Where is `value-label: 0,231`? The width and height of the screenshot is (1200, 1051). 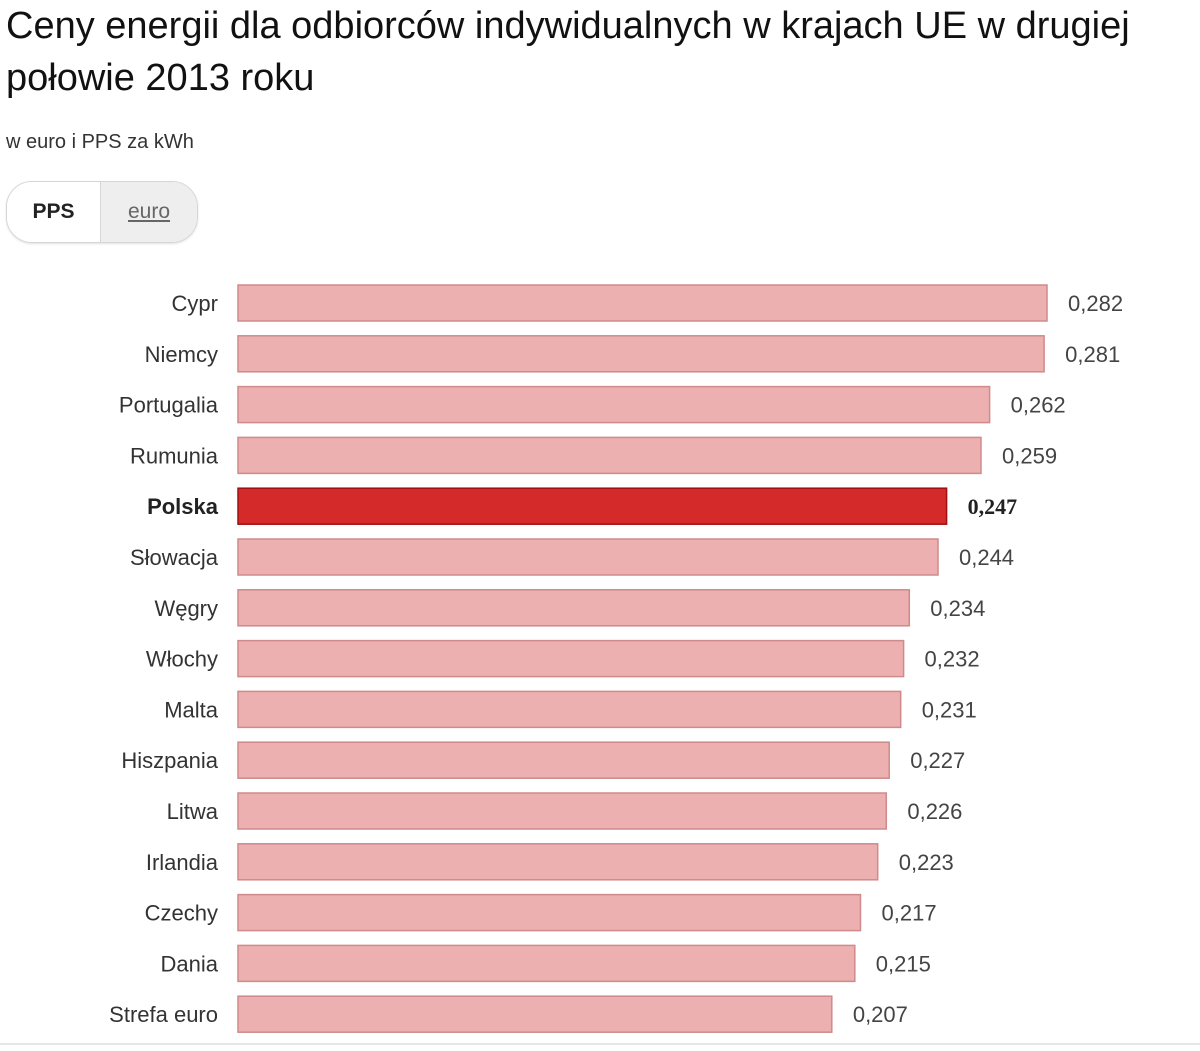
value-label: 0,231 is located at coordinates (949, 709).